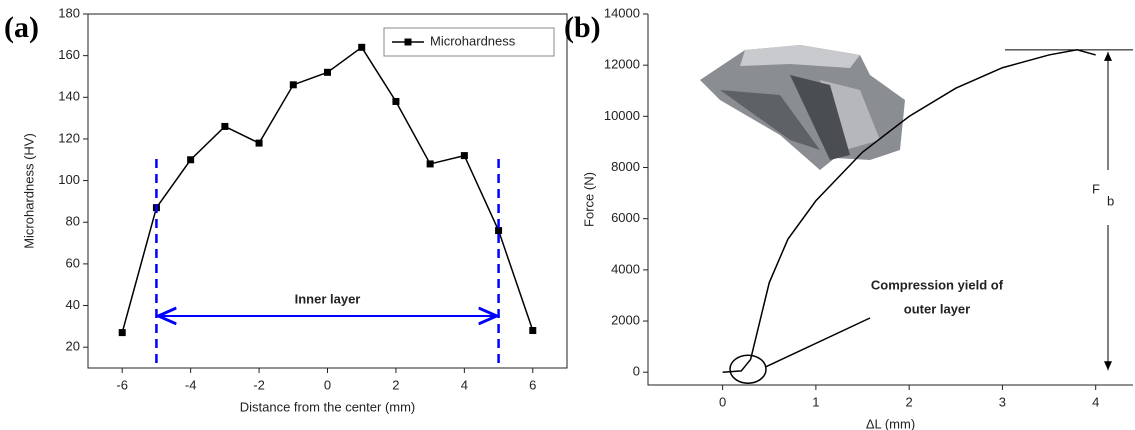  Describe the element at coordinates (122, 384) in the screenshot. I see `x-tick-label: -6` at that location.